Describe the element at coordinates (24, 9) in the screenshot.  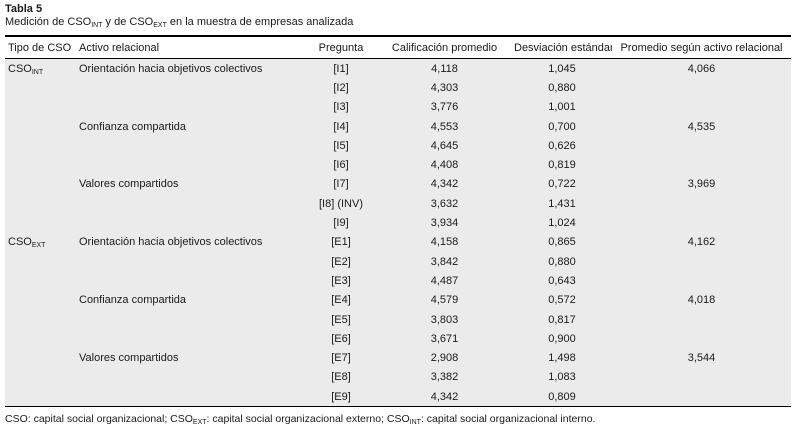
I see `table-title: Tabla 5` at that location.